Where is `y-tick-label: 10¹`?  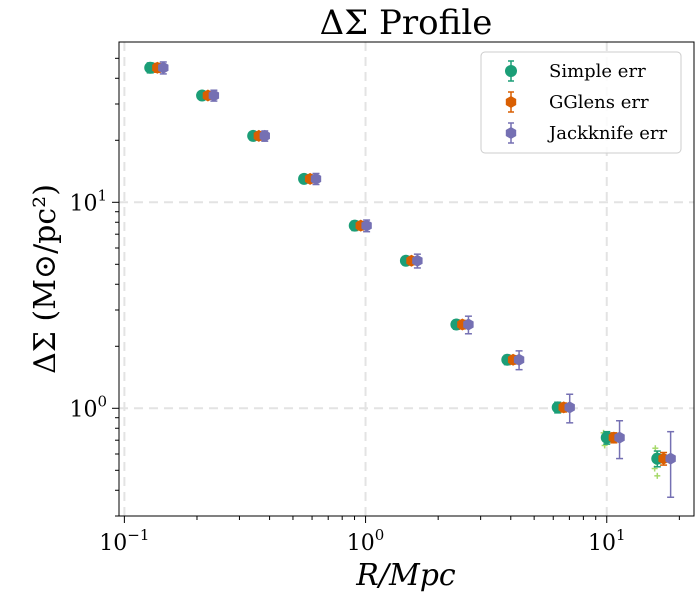 y-tick-label: 10¹ is located at coordinates (88, 201).